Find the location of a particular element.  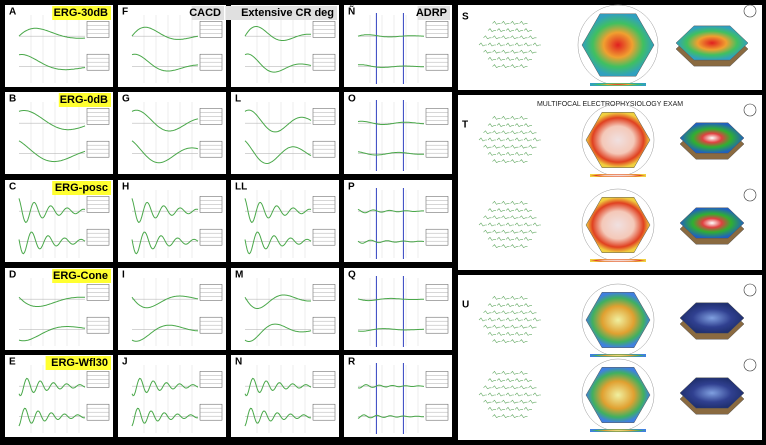

panel-letter: O is located at coordinates (352, 99).